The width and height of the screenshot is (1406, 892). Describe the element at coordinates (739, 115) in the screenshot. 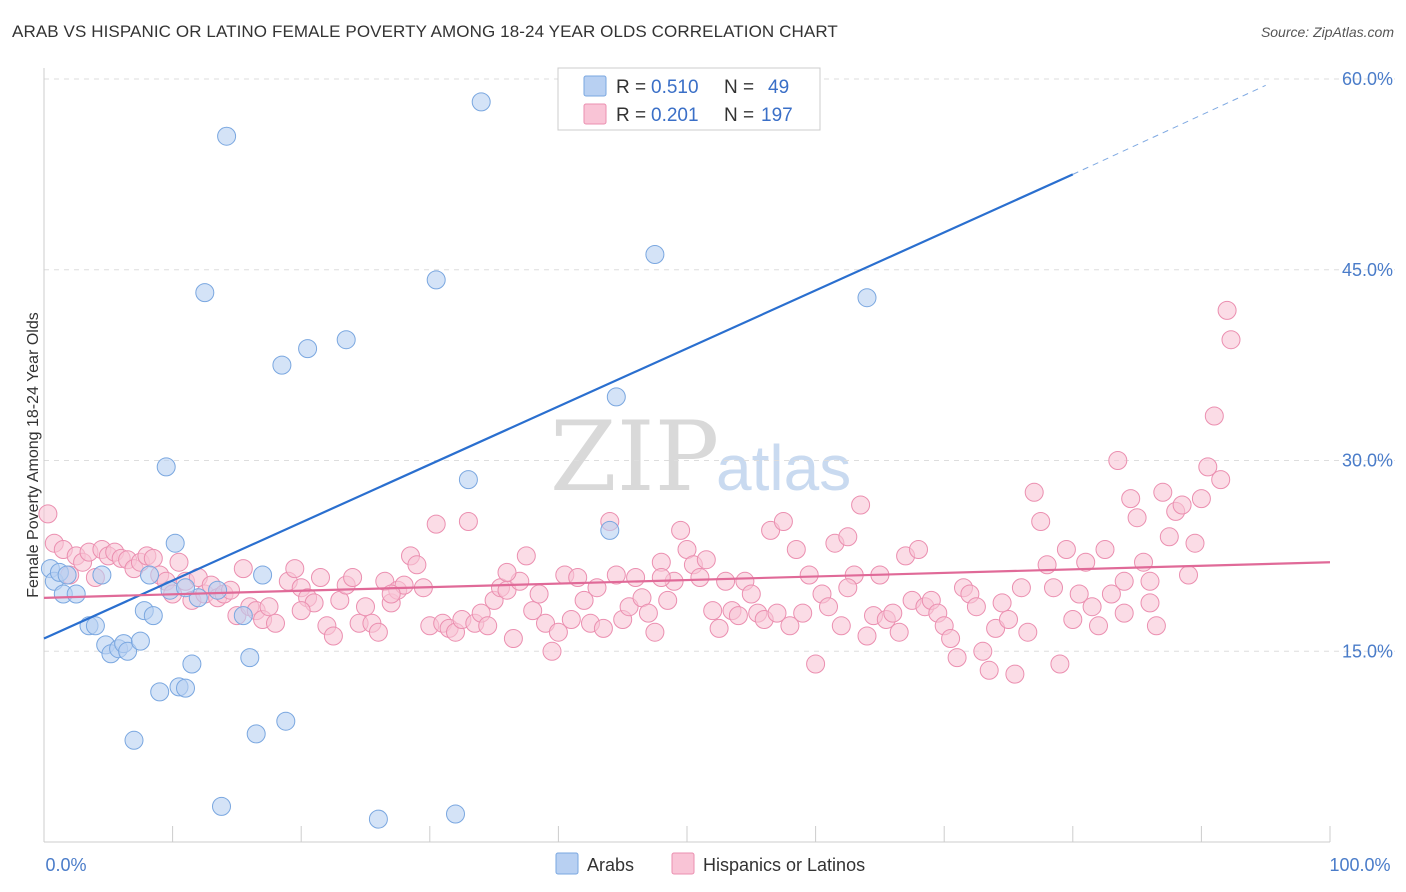

I see `legend-n-label-hispanics: N =` at that location.